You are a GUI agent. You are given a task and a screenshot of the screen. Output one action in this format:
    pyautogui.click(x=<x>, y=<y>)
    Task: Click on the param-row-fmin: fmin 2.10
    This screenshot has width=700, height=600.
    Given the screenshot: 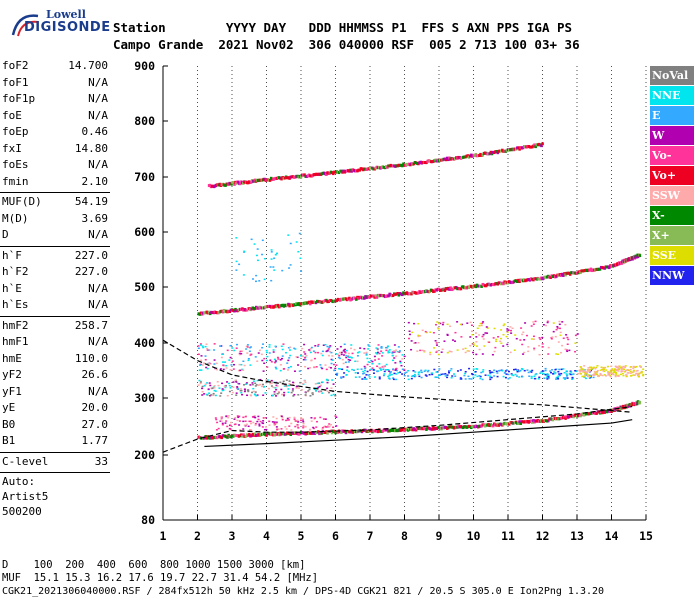 What is the action you would take?
    pyautogui.click(x=55, y=183)
    